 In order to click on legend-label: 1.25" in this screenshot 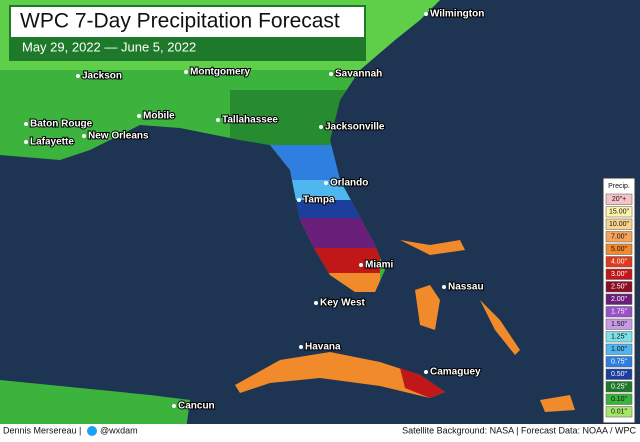, I will do `click(619, 337)`.